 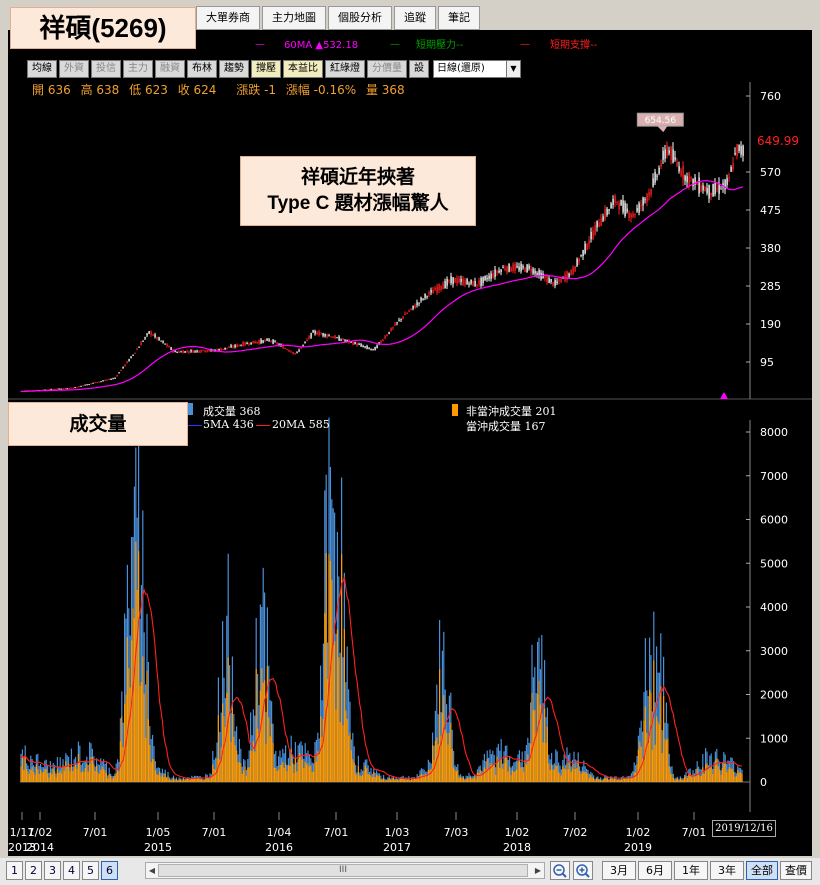 I want to click on range-button-5: 全部, so click(x=762, y=870).